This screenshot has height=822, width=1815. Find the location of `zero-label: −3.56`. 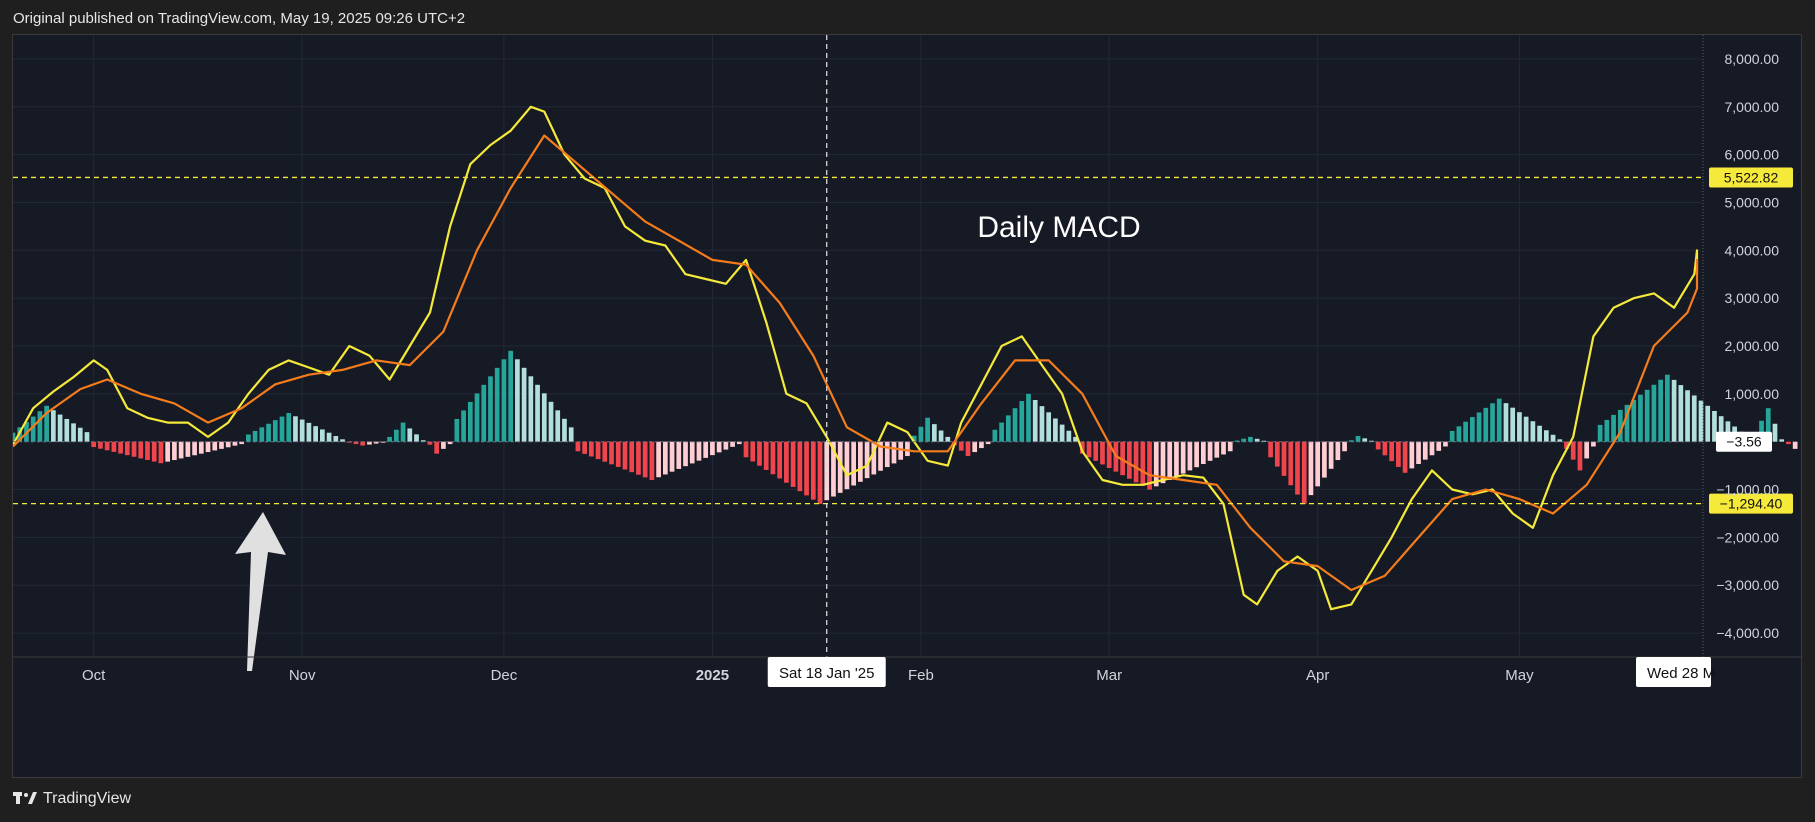

zero-label: −3.56 is located at coordinates (1744, 442).